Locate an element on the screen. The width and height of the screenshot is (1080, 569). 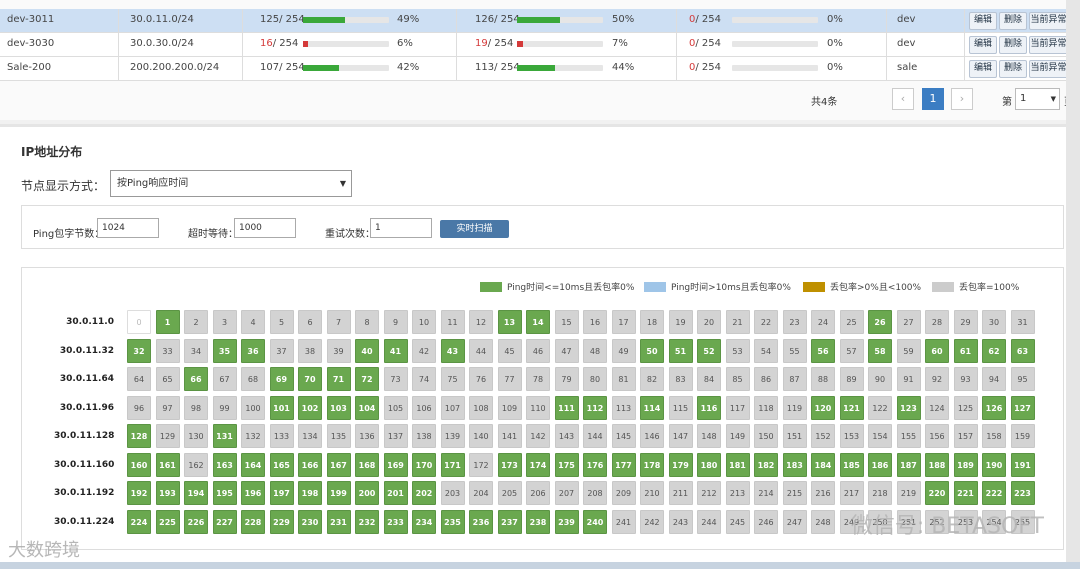
ip-cell: 237 is located at coordinates (509, 521).